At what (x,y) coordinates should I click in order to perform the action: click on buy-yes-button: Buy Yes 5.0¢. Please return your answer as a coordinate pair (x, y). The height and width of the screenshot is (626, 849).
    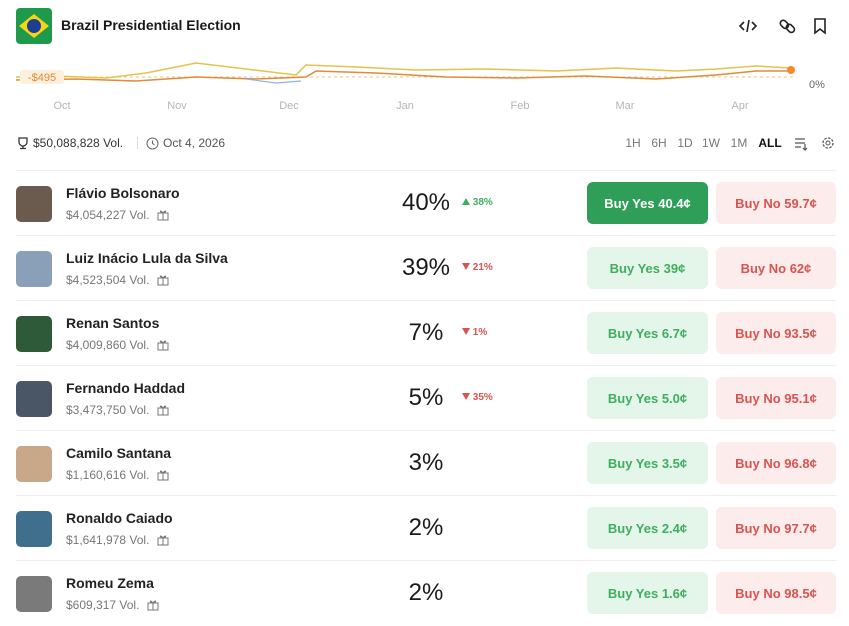
    Looking at the image, I should click on (647, 398).